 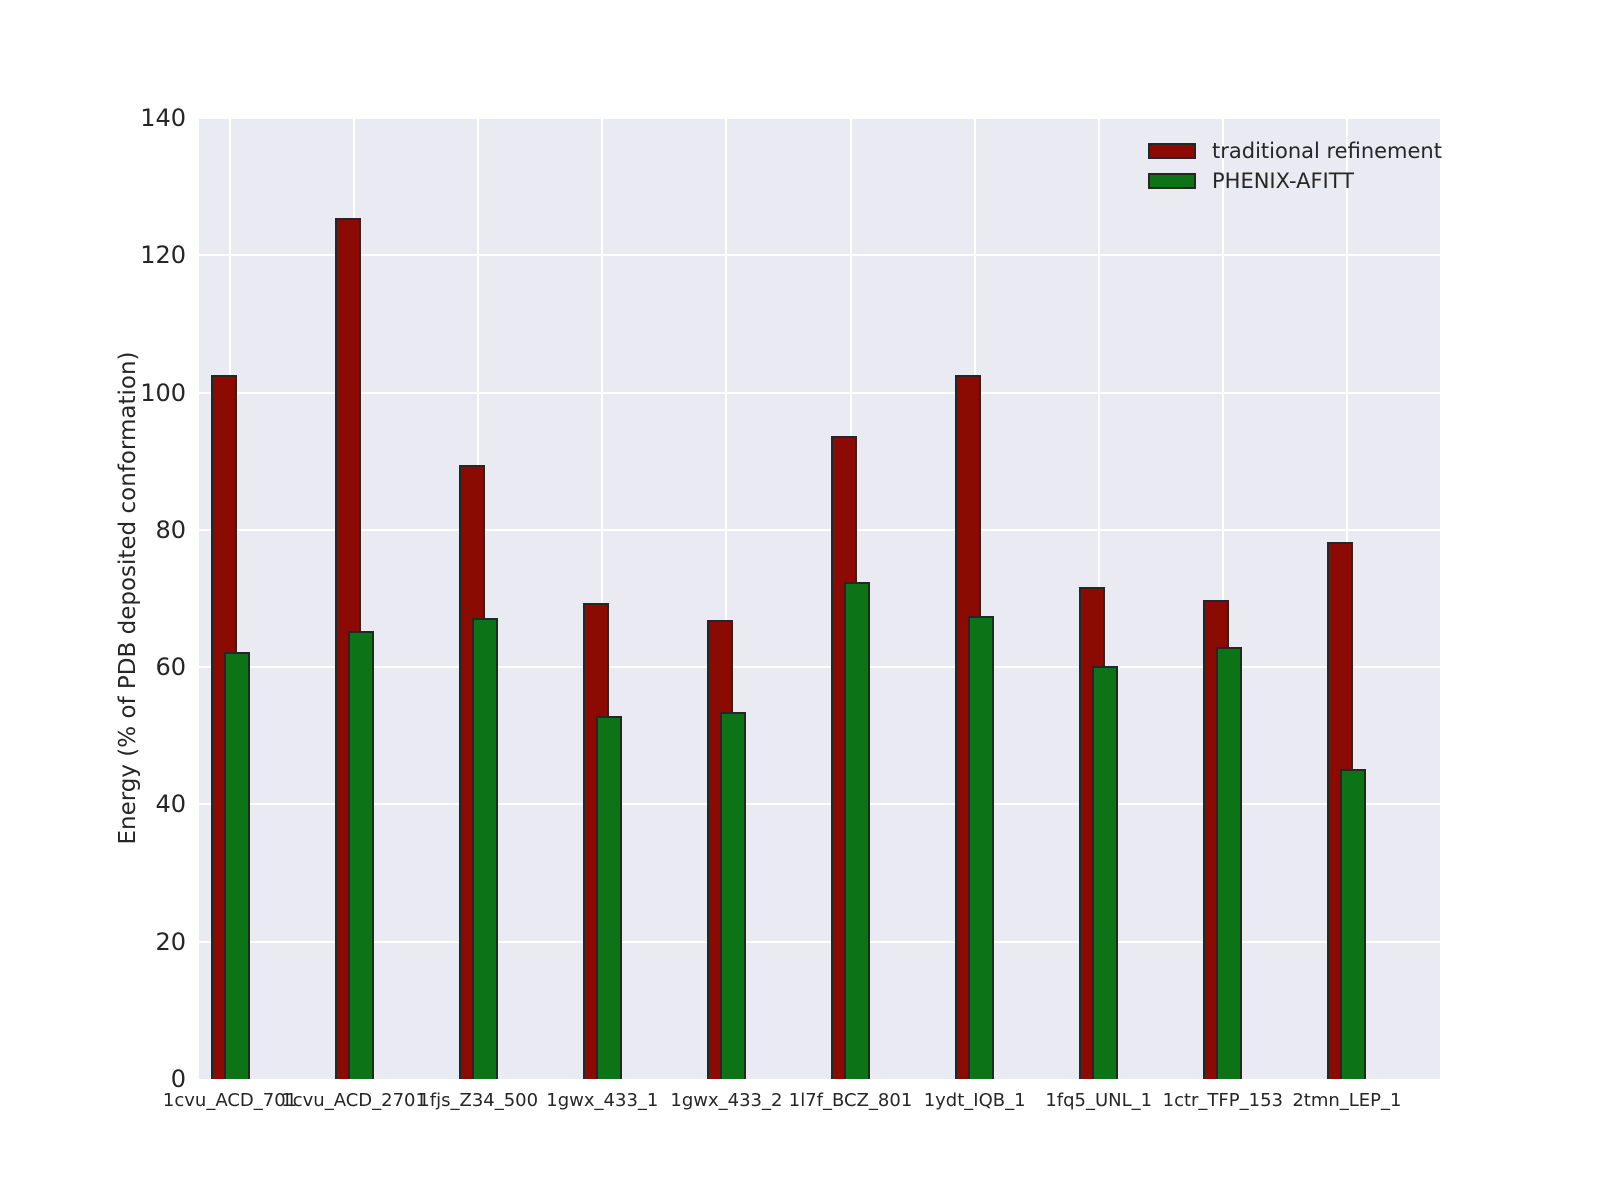 What do you see at coordinates (128, 598) in the screenshot?
I see `y-axis-label: Energy (% of PDB deposited conformation)` at bounding box center [128, 598].